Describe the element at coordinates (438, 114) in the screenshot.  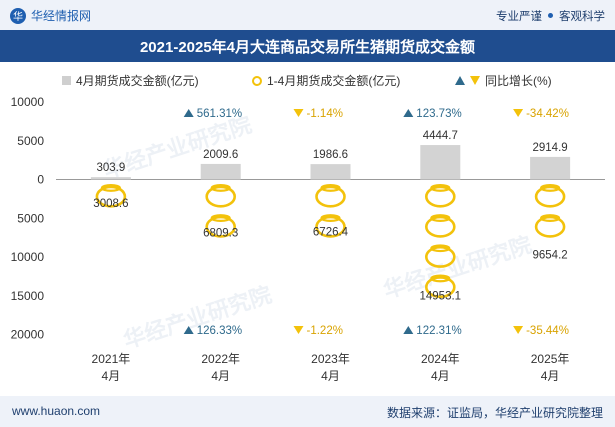
I see `yoy-label-monthly: 123.73%` at that location.